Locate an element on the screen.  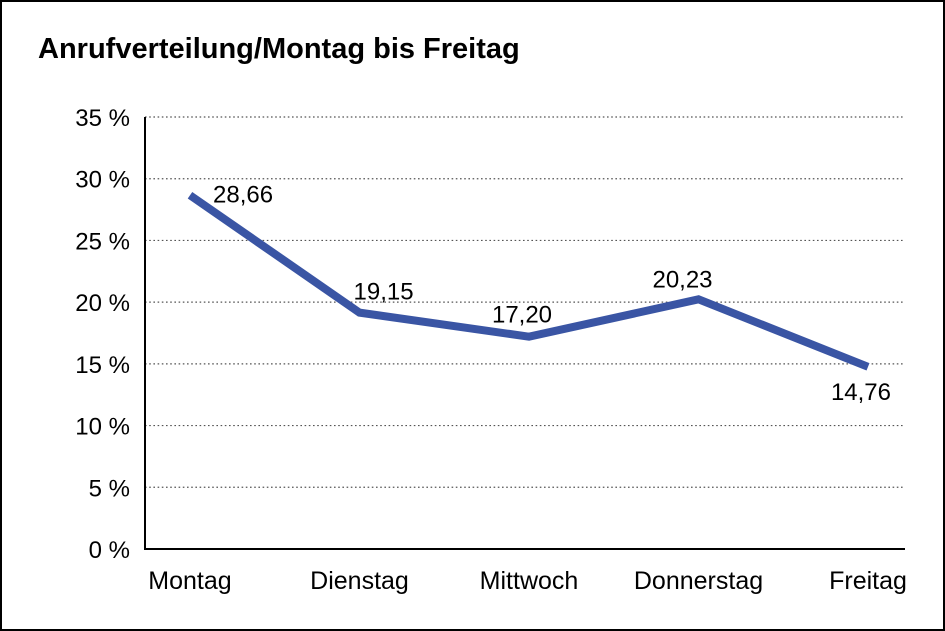
data-point-label: 17,20 is located at coordinates (522, 315).